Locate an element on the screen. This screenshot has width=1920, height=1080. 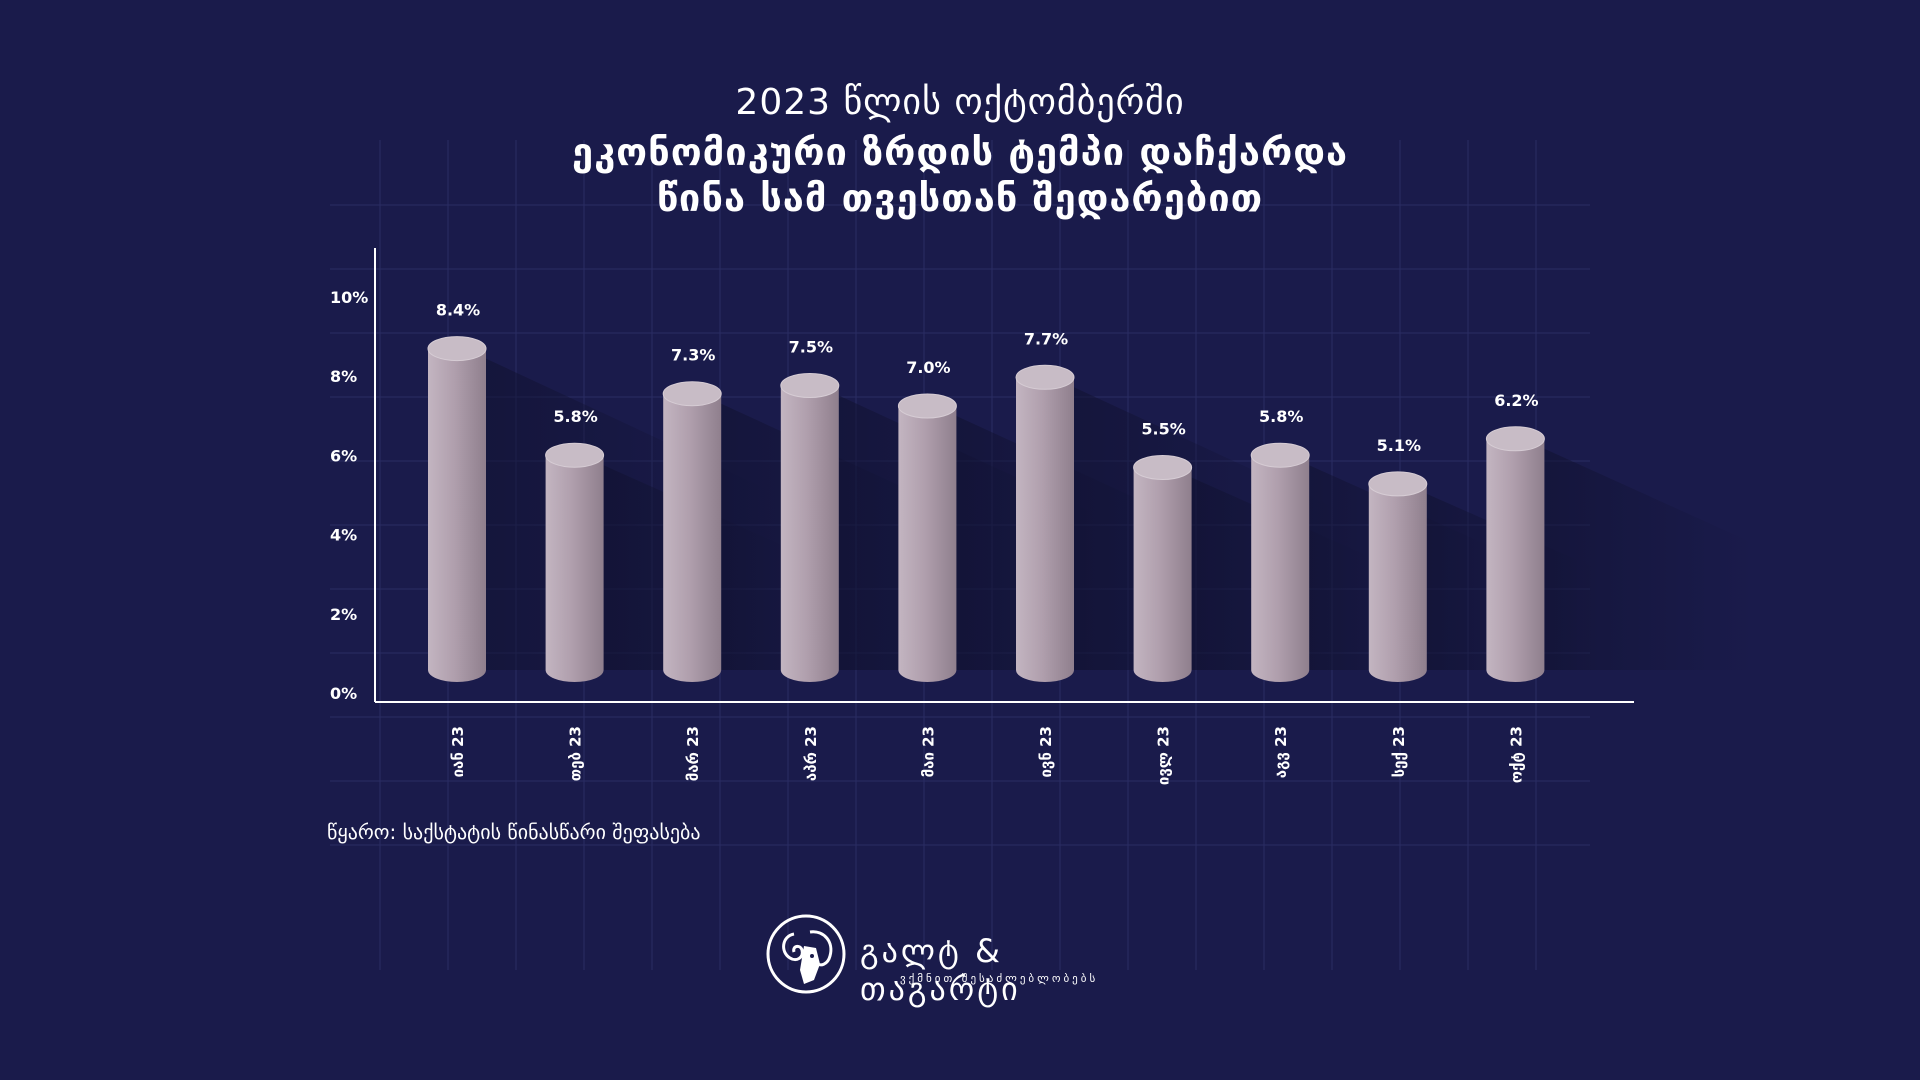
value-labels: 8.4% 5.8% 7.3% 7.5% 7.0% 7.7% 5.5% 5.8% 5.1% 6.2% is located at coordinates (987, 378).